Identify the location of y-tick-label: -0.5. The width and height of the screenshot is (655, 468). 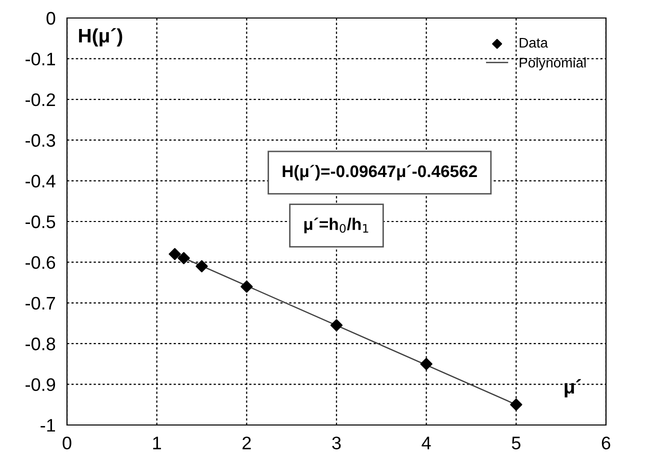
(41, 221).